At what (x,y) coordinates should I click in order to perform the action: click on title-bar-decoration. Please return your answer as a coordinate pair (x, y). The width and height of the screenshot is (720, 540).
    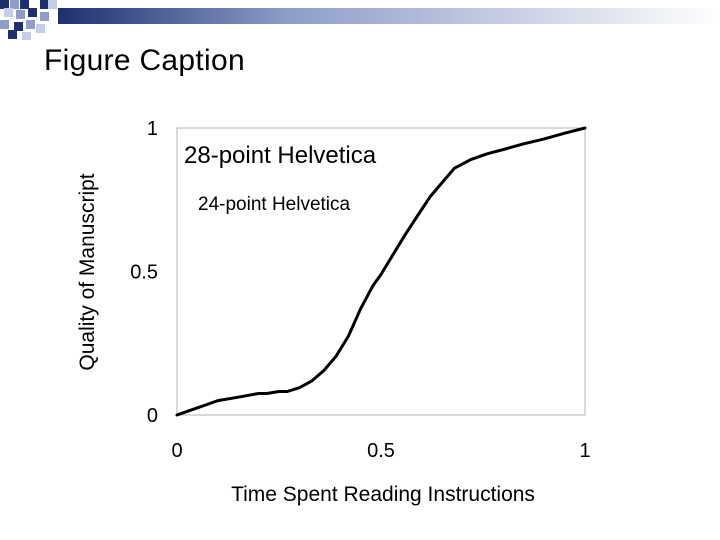
    Looking at the image, I should click on (360, 20).